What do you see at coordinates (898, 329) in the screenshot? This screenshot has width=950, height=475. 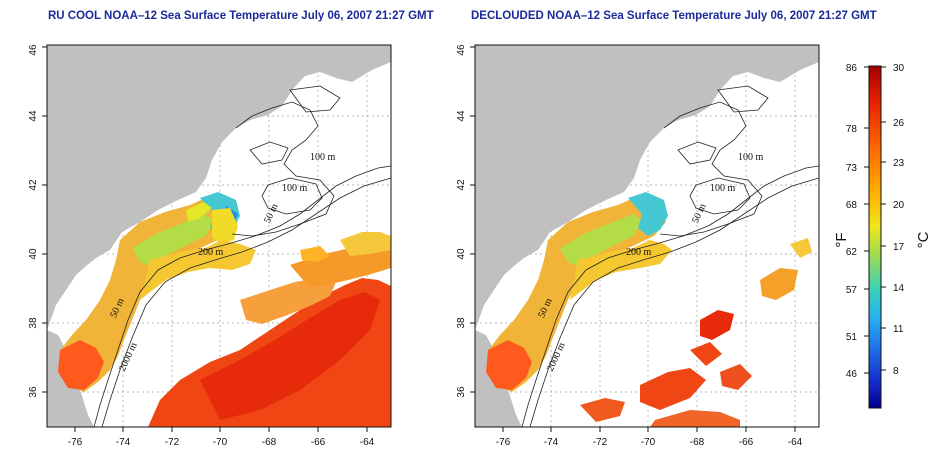 I see `celsius-tick-label: 11` at bounding box center [898, 329].